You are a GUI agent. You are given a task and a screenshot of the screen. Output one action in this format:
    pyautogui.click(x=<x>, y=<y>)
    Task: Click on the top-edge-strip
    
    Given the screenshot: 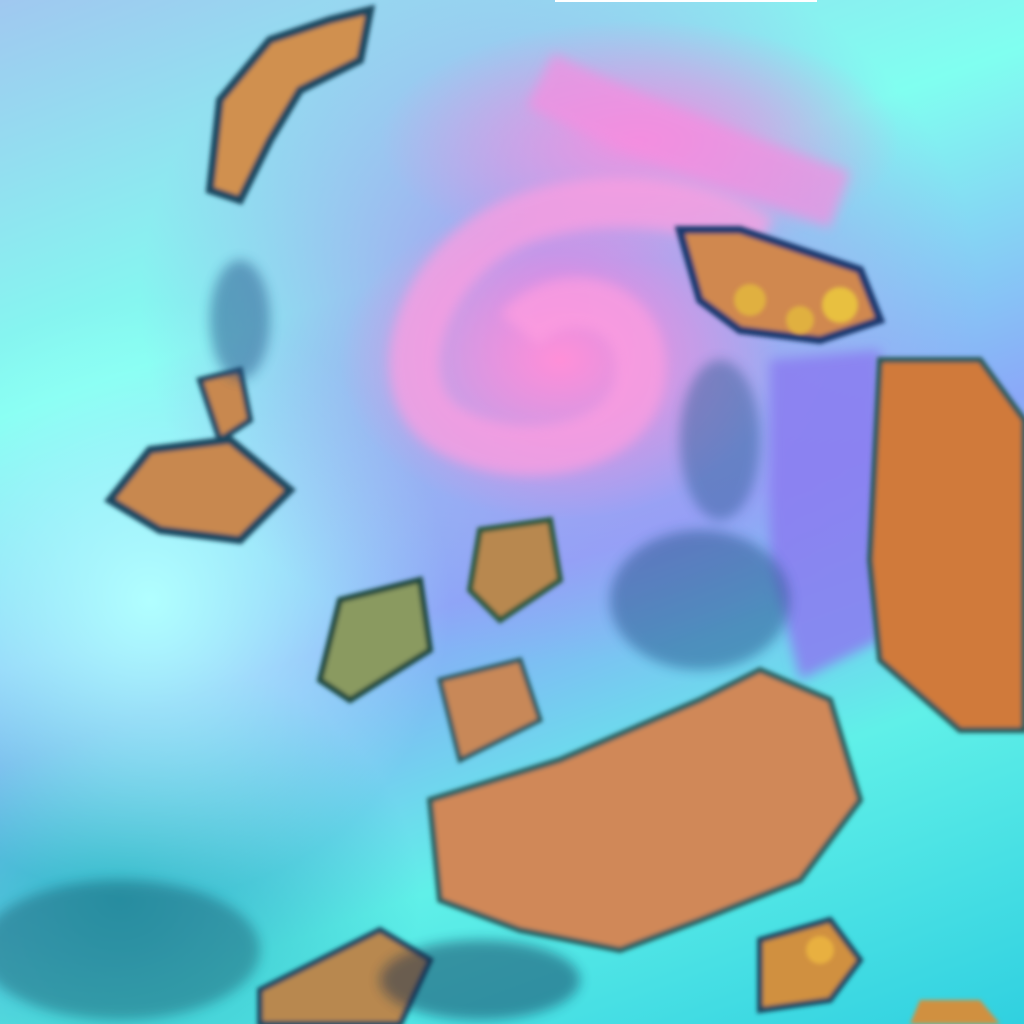 What is the action you would take?
    pyautogui.click(x=686, y=1)
    